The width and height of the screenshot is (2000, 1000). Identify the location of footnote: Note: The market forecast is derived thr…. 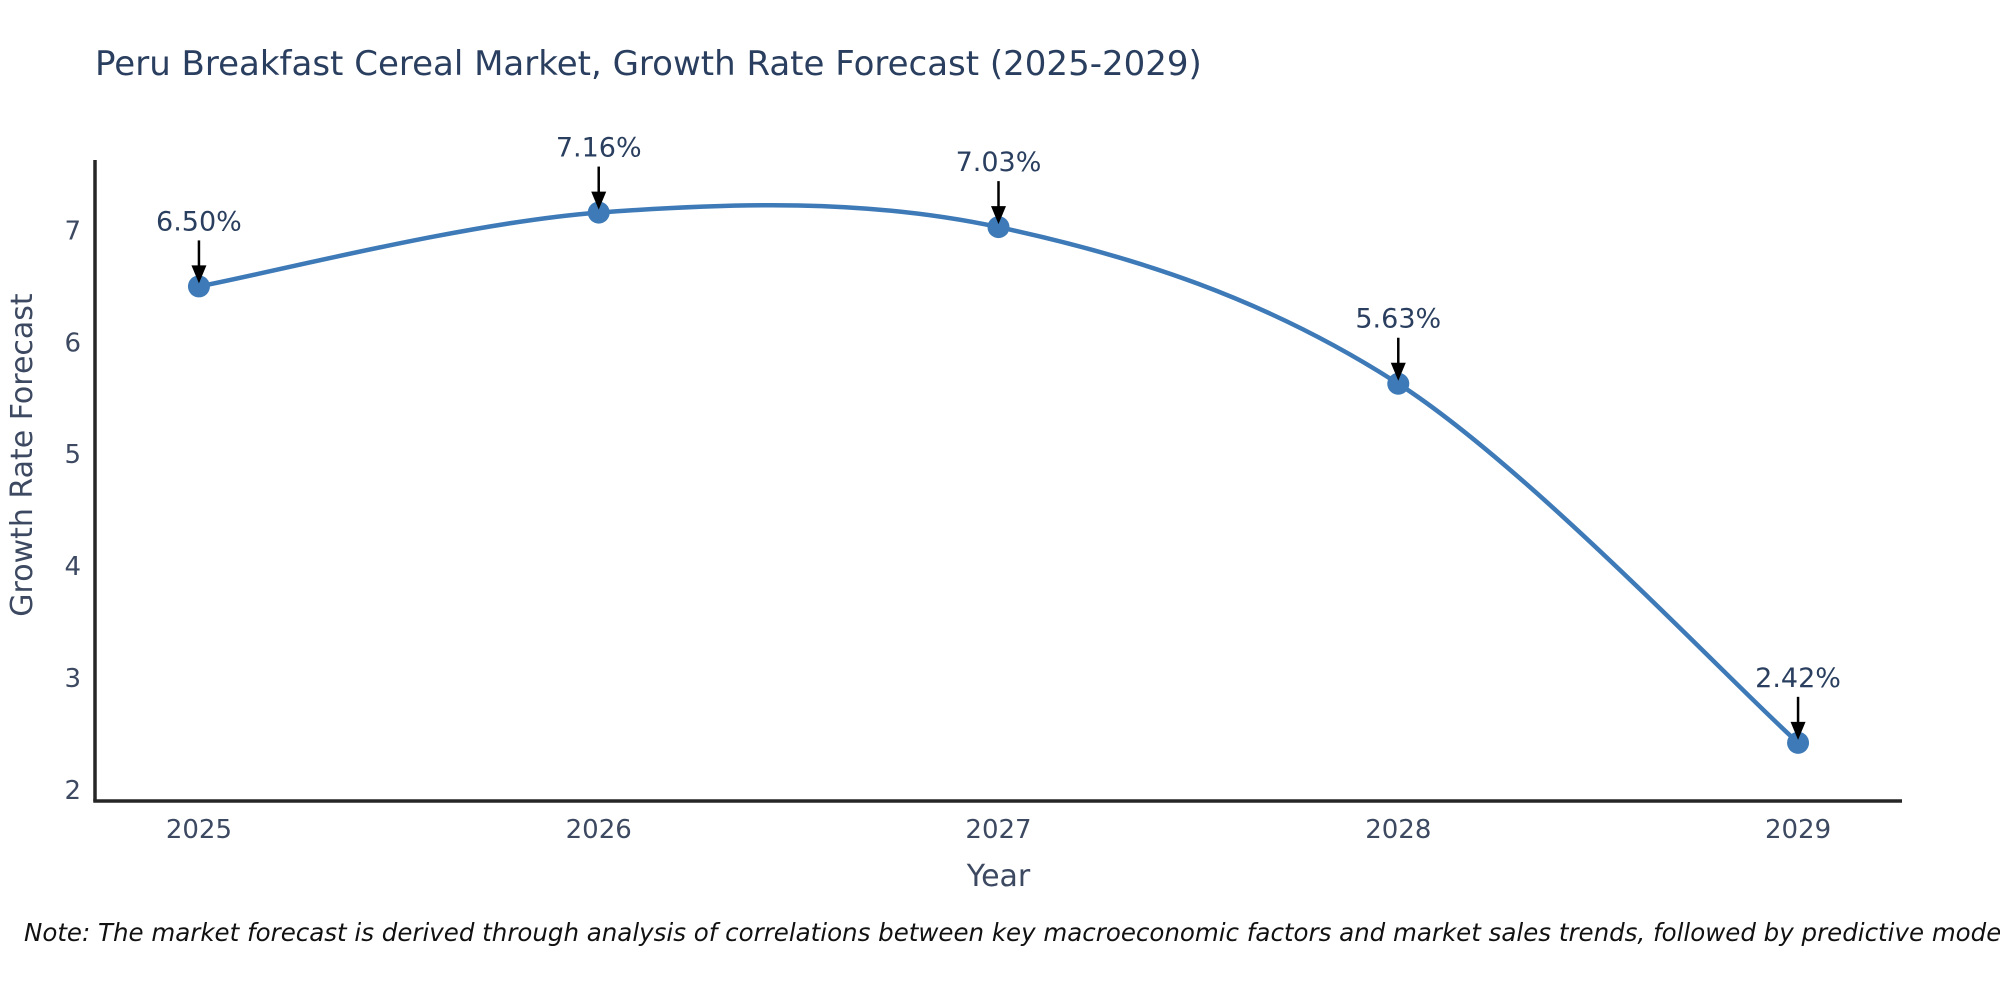
(1012, 932).